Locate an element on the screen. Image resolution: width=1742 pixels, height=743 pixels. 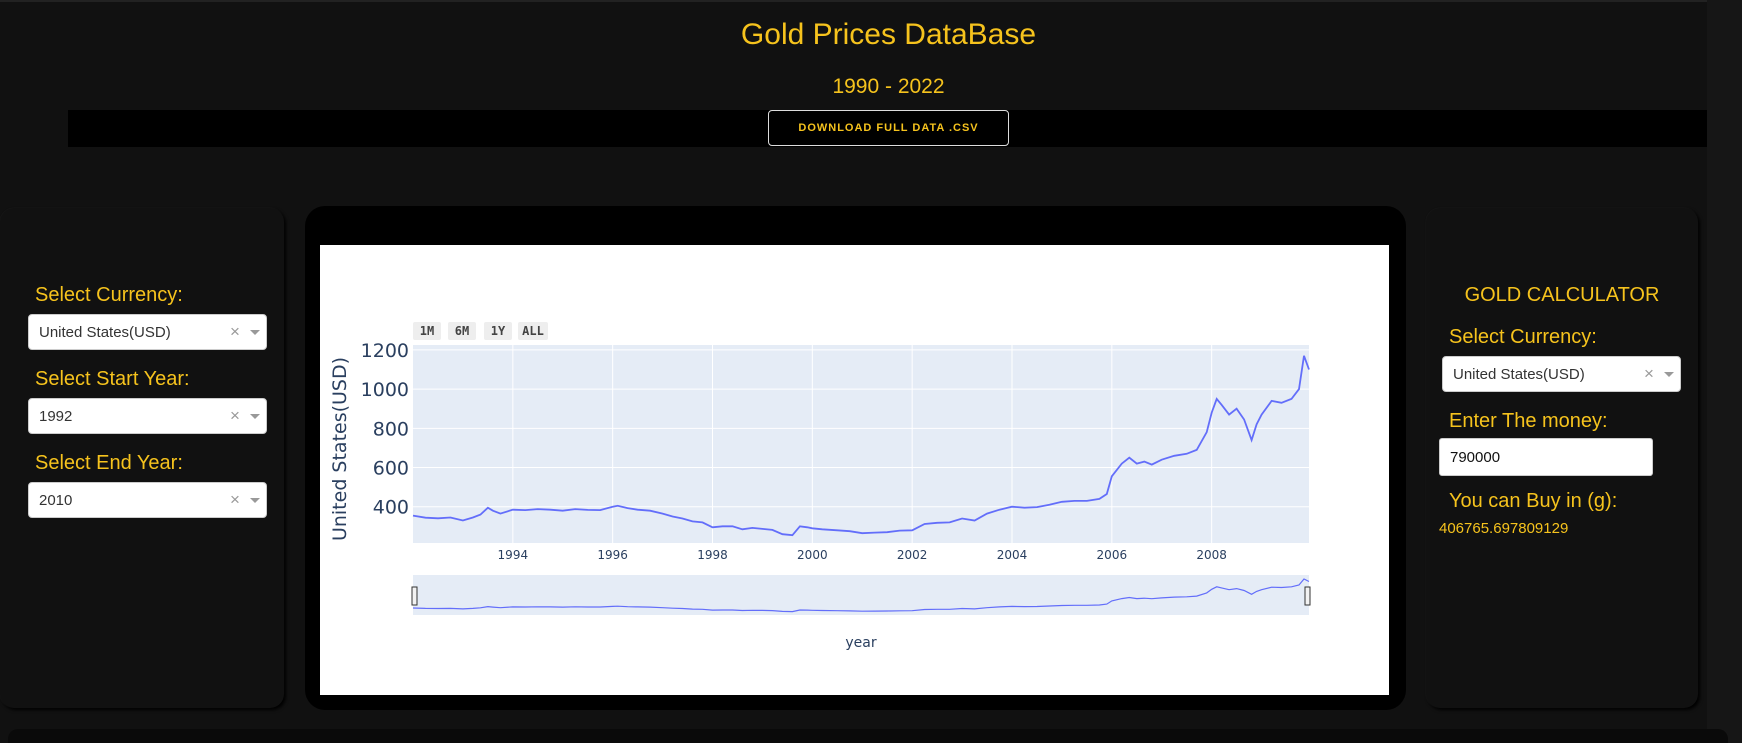
range-slider-background is located at coordinates (861, 595).